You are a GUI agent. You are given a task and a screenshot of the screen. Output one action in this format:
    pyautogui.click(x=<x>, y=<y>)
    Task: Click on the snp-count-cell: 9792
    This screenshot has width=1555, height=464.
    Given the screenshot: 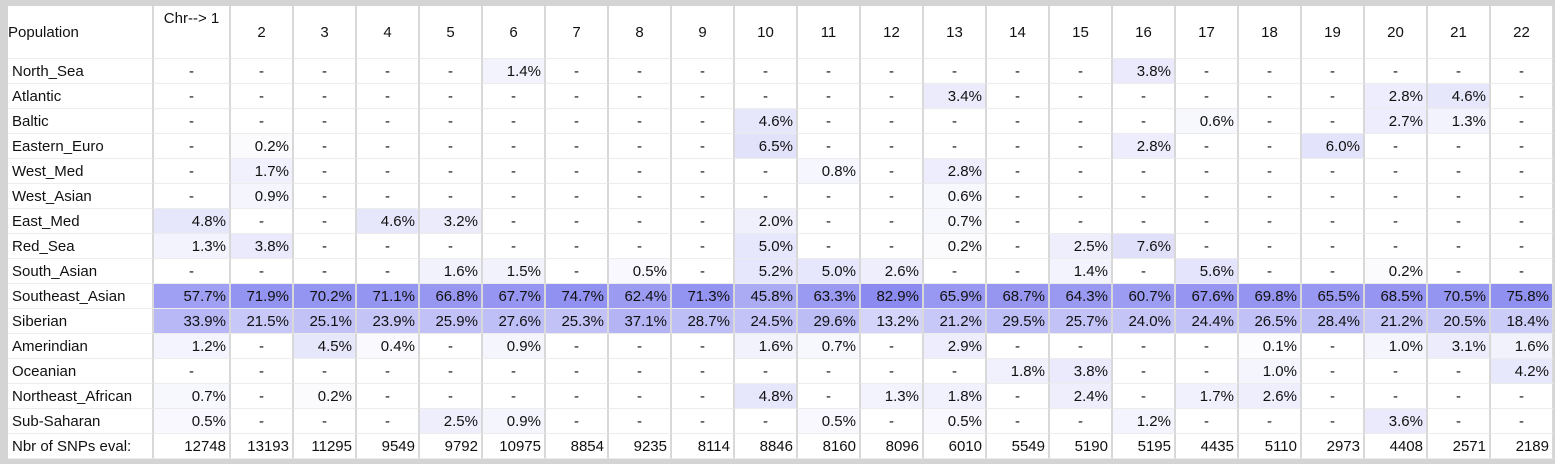 What is the action you would take?
    pyautogui.click(x=451, y=446)
    